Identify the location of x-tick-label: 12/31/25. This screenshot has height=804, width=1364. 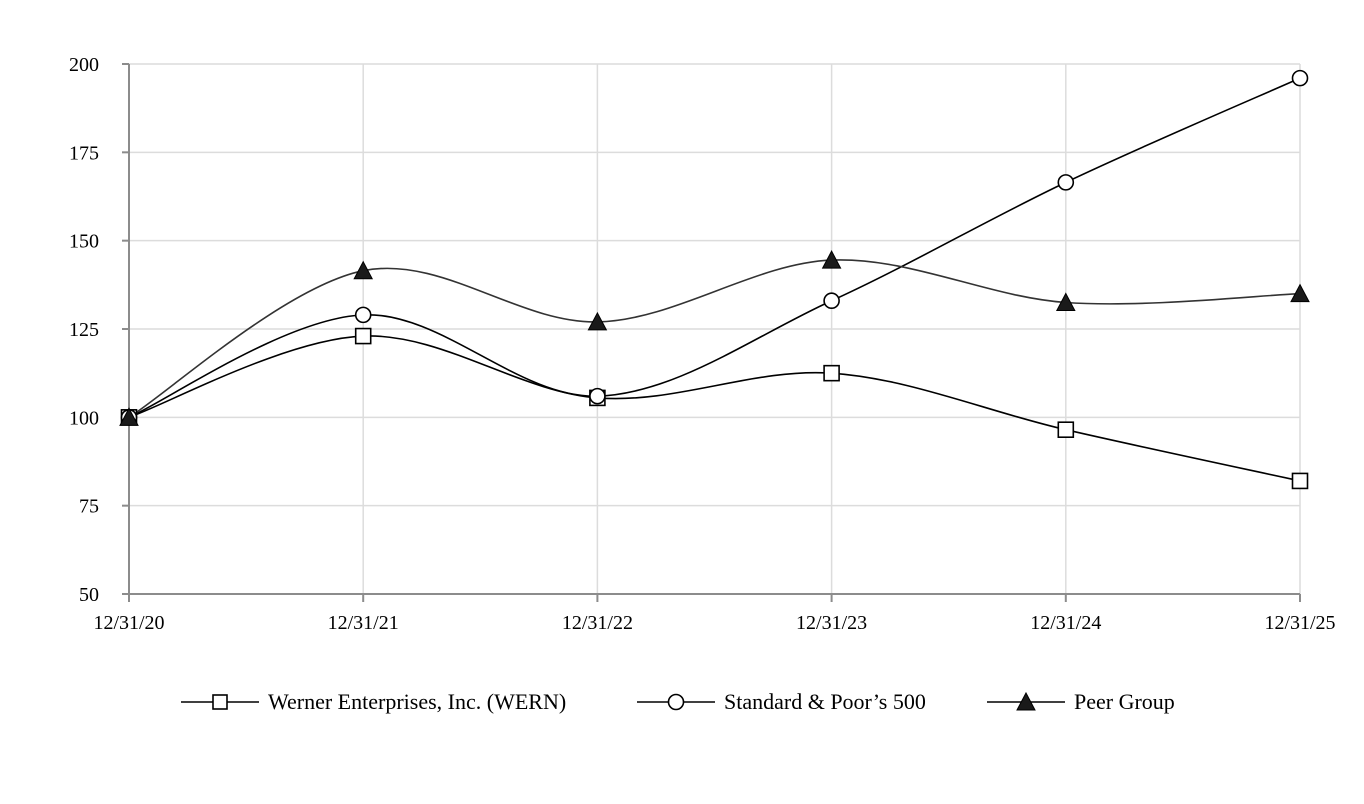
(1299, 623).